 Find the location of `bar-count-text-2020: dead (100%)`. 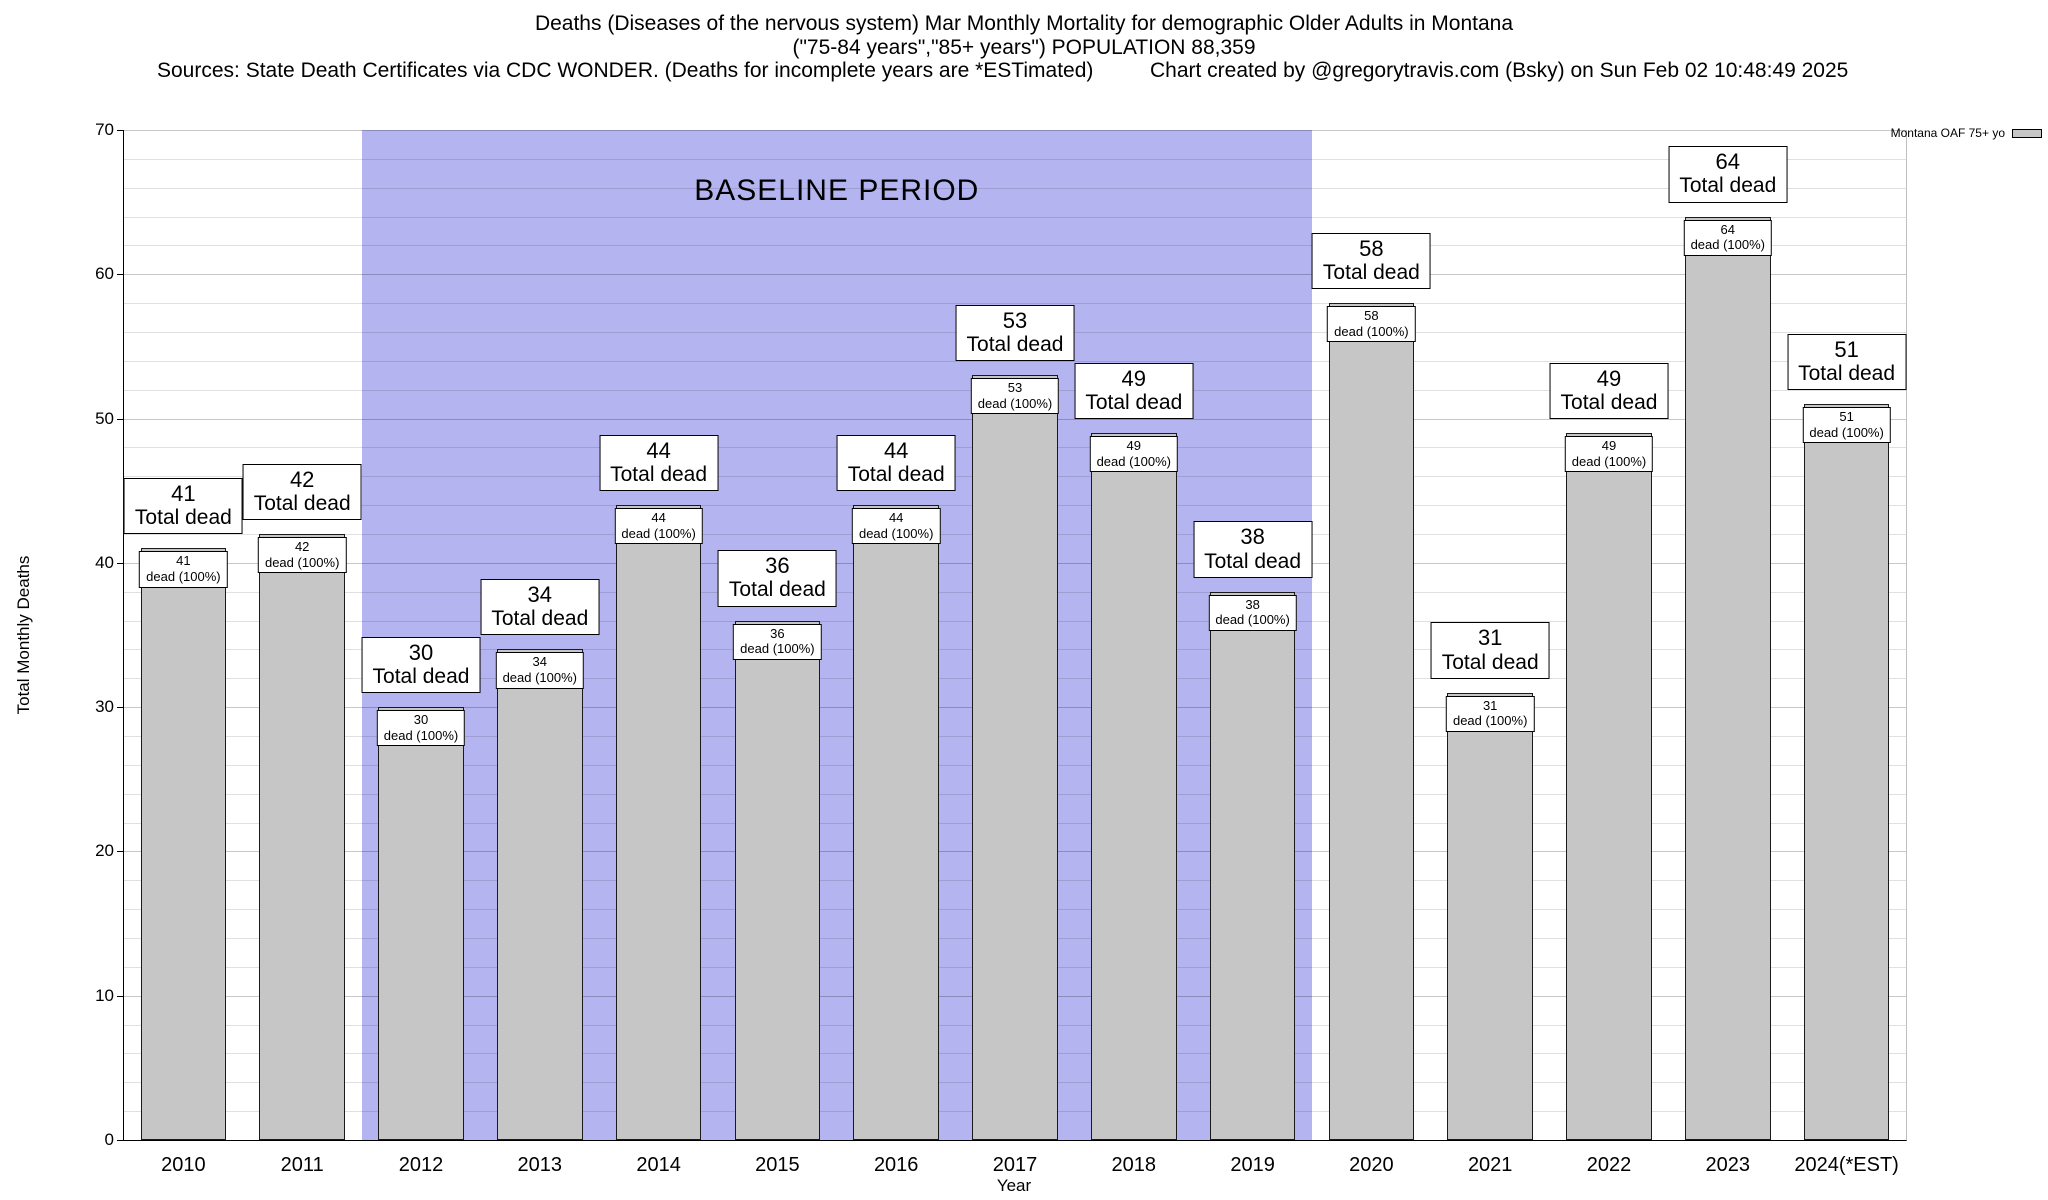

bar-count-text-2020: dead (100%) is located at coordinates (1371, 331).